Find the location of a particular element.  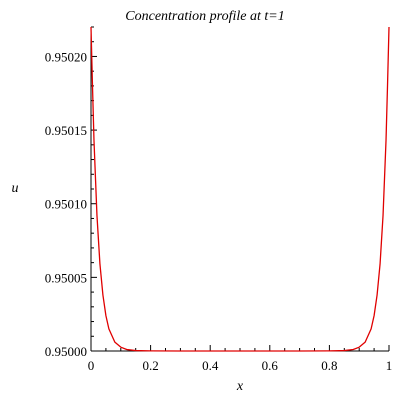

x-tick-label: 0.4 is located at coordinates (210, 365).